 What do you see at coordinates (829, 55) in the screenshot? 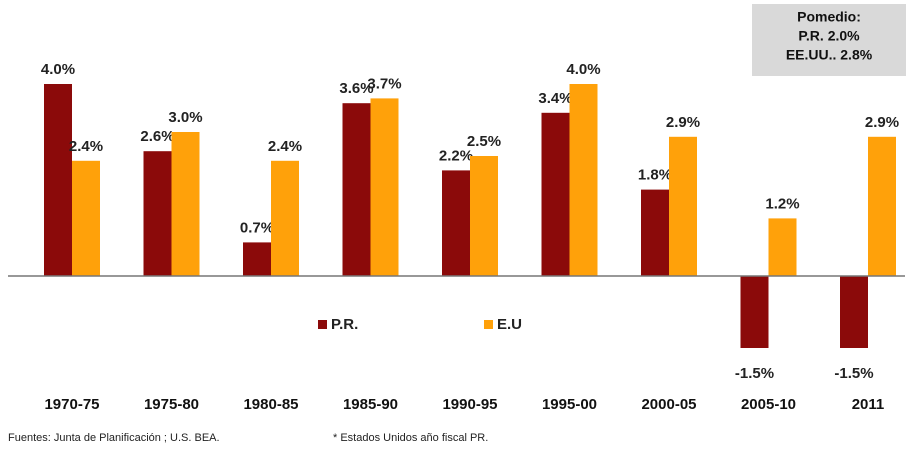
I see `summary-us: EE.UU.. 2.8%` at bounding box center [829, 55].